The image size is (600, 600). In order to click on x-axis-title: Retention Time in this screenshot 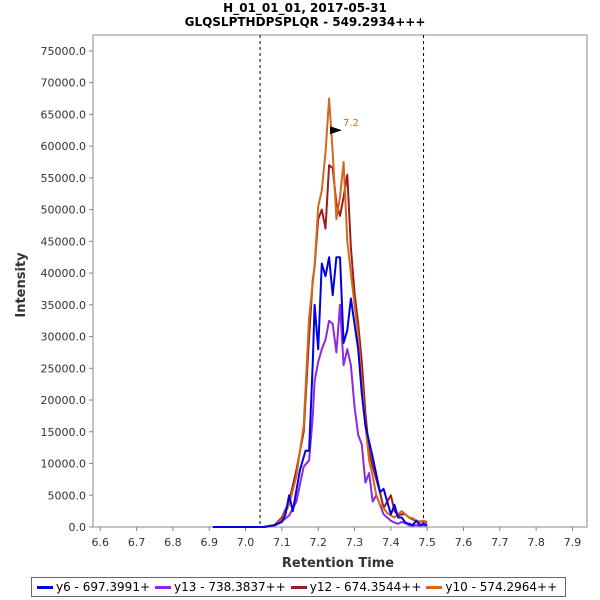, I will do `click(338, 563)`.